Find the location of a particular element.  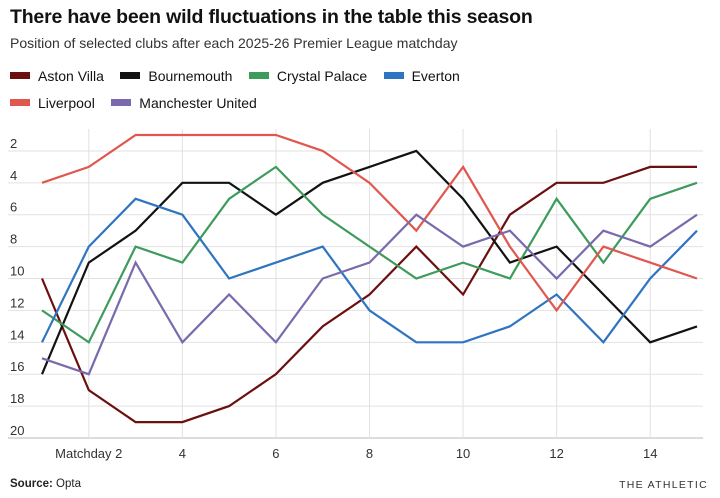

legend-item-manchester-united: Manchester United is located at coordinates (184, 102).